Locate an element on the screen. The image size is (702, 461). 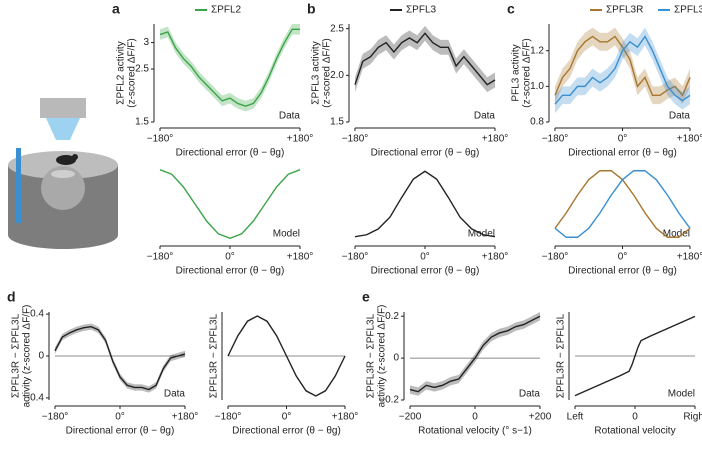
y-axis-label: ΣPFL2 activity is located at coordinates (121, 72).